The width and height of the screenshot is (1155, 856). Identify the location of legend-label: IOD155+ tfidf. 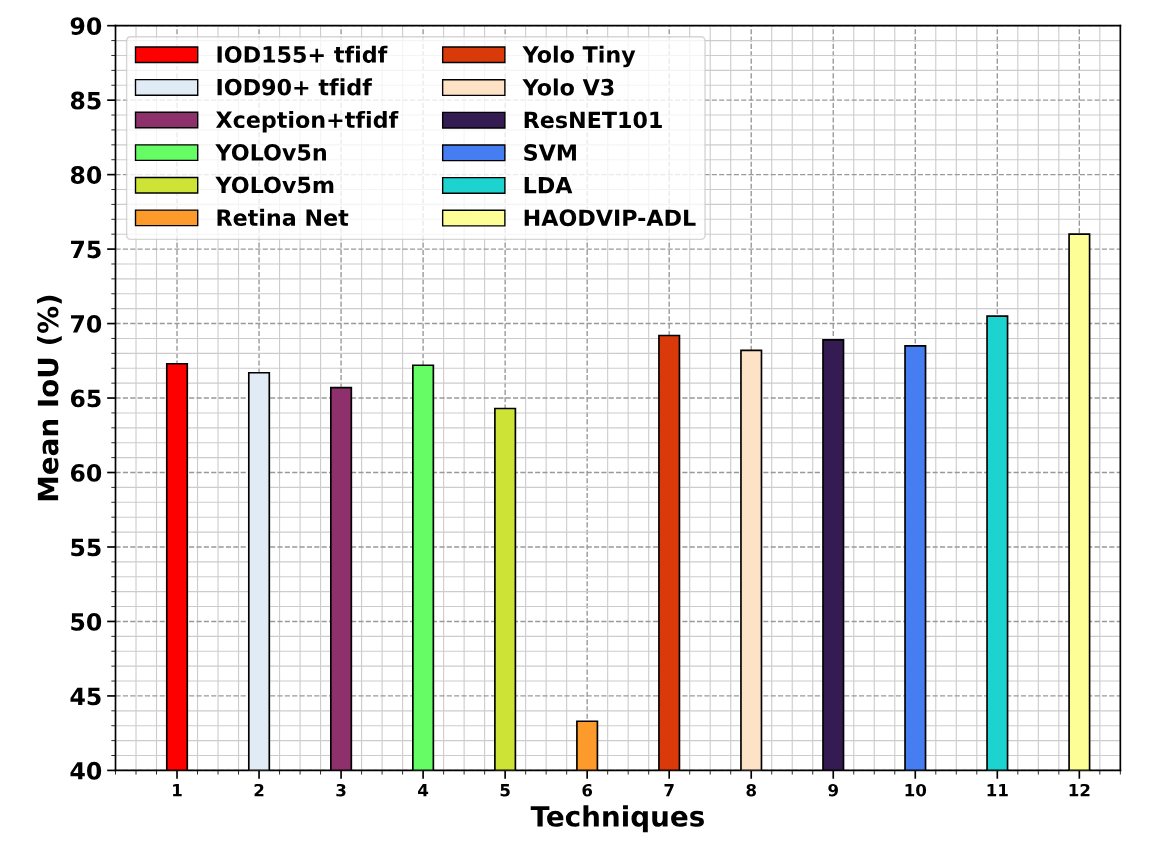
(302, 54).